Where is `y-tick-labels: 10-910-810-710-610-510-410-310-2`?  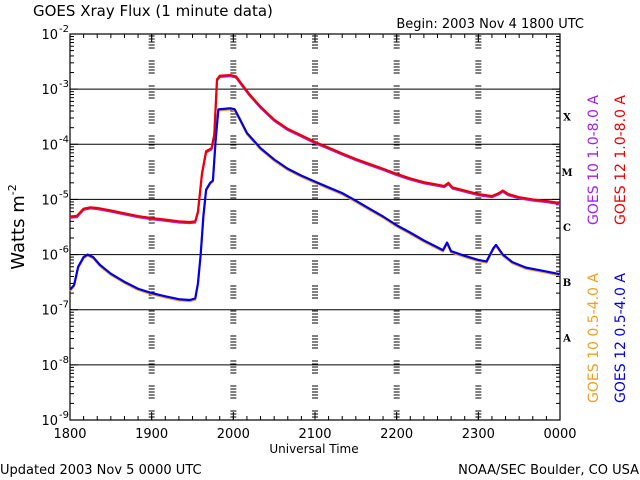 y-tick-labels: 10-910-810-710-610-510-410-310-2 is located at coordinates (55, 226).